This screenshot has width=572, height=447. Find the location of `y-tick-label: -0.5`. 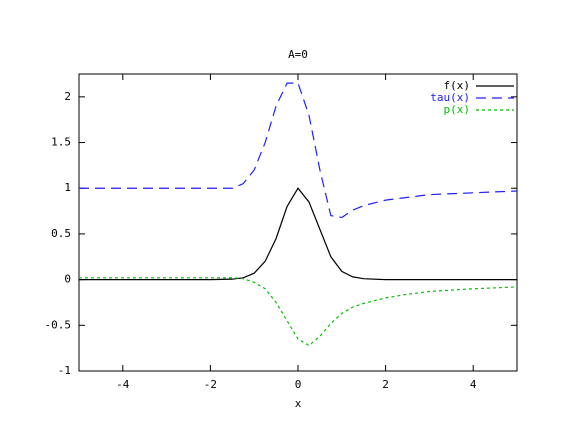

y-tick-label: -0.5 is located at coordinates (58, 324).